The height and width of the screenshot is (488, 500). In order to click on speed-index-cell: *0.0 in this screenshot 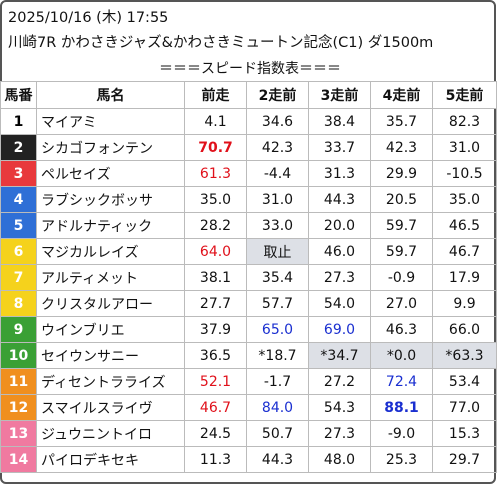, I will do `click(401, 355)`.